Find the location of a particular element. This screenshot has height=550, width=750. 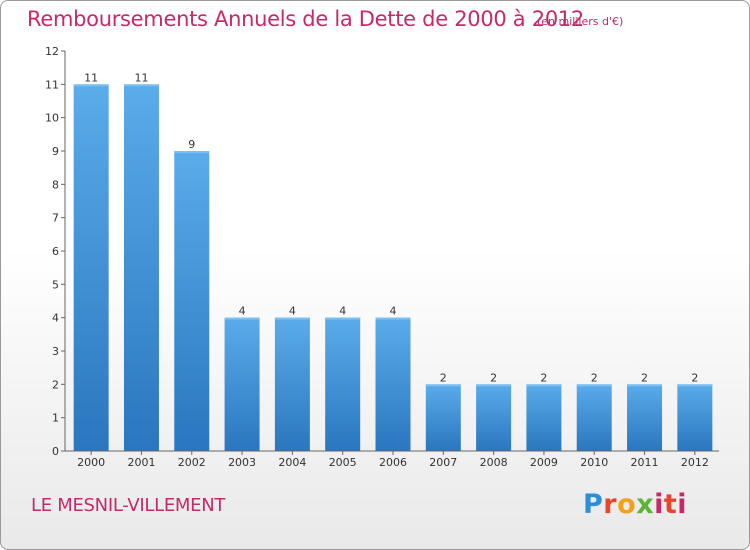

y-tick-label: 8 is located at coordinates (55, 184).